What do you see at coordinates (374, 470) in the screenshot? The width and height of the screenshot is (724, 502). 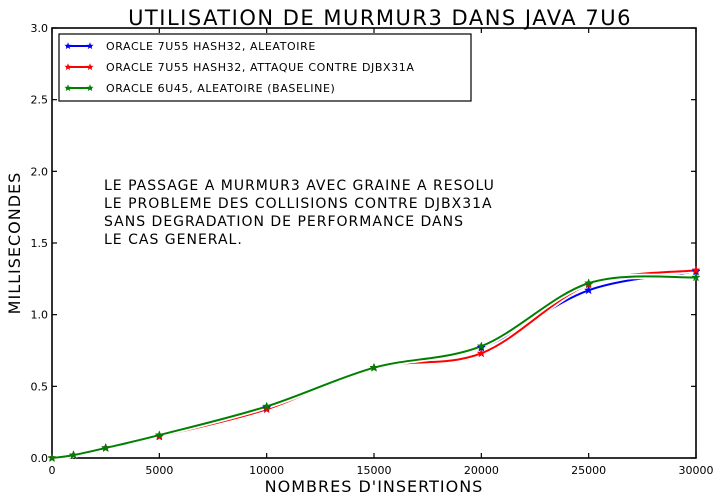 I see `x-tick-label: 15000` at bounding box center [374, 470].